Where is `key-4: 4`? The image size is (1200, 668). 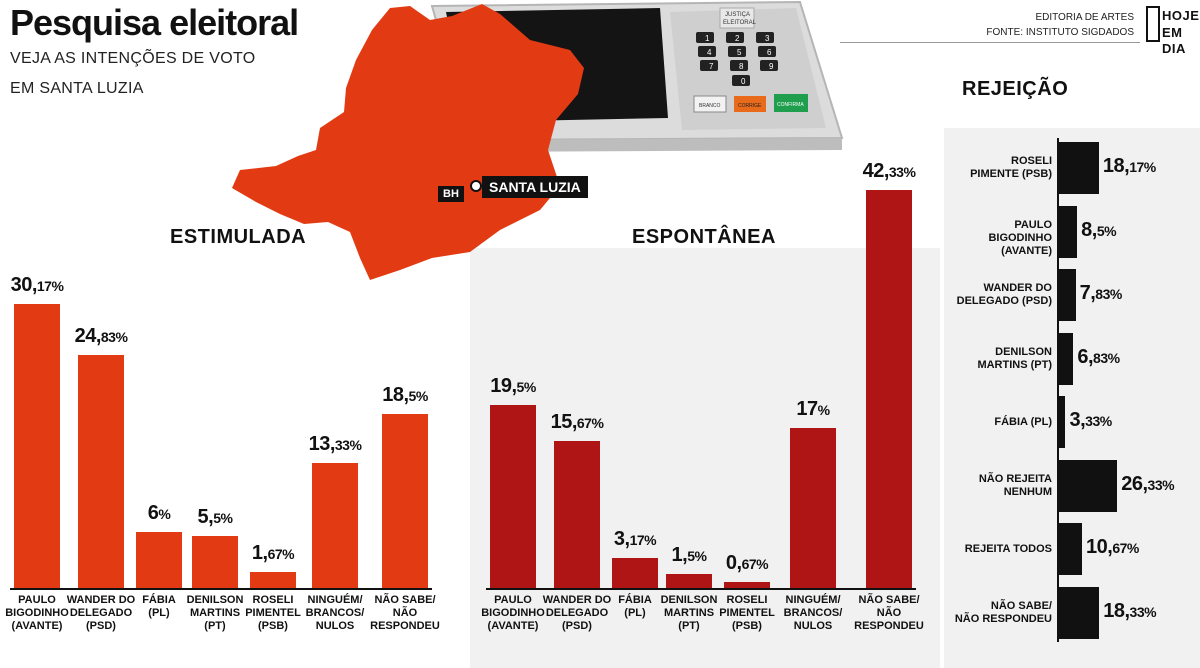 key-4: 4 is located at coordinates (709, 52).